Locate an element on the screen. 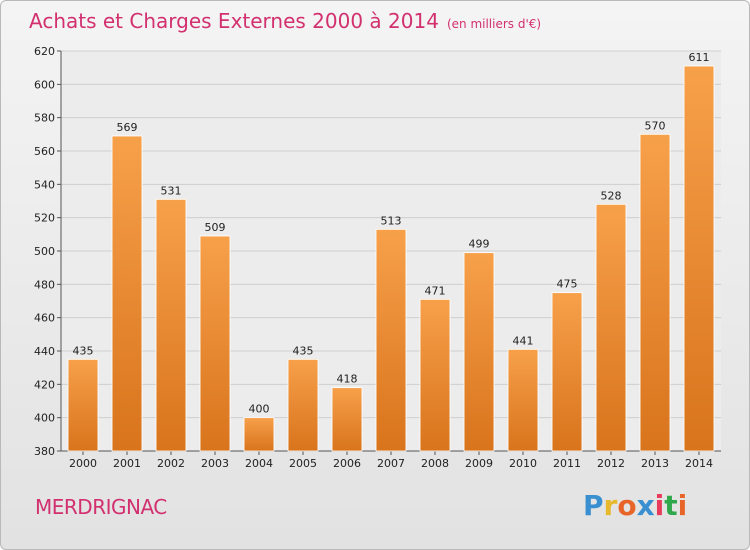 Image resolution: width=750 pixels, height=550 pixels. bar-2003 is located at coordinates (215, 343).